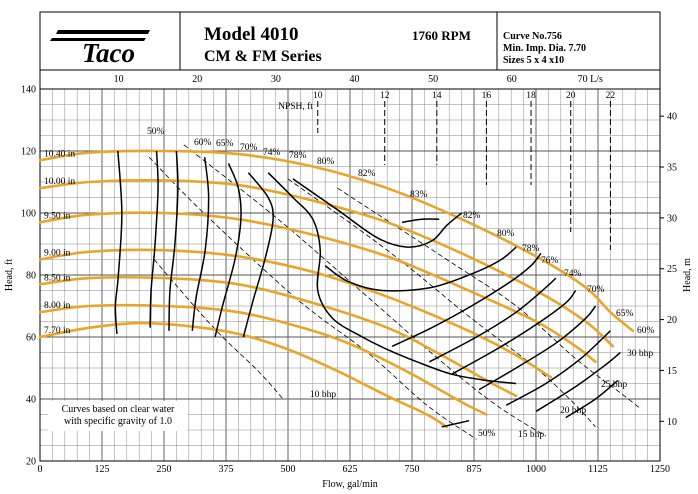 This screenshot has height=494, width=698. Describe the element at coordinates (640, 354) in the screenshot. I see `bhp-label: 30 bhp` at that location.